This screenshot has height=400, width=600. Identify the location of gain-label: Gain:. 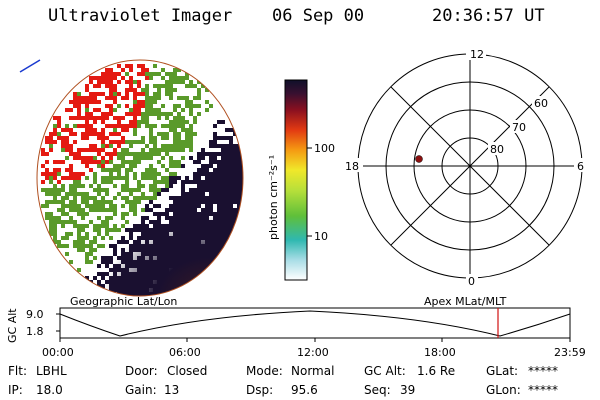
(141, 390).